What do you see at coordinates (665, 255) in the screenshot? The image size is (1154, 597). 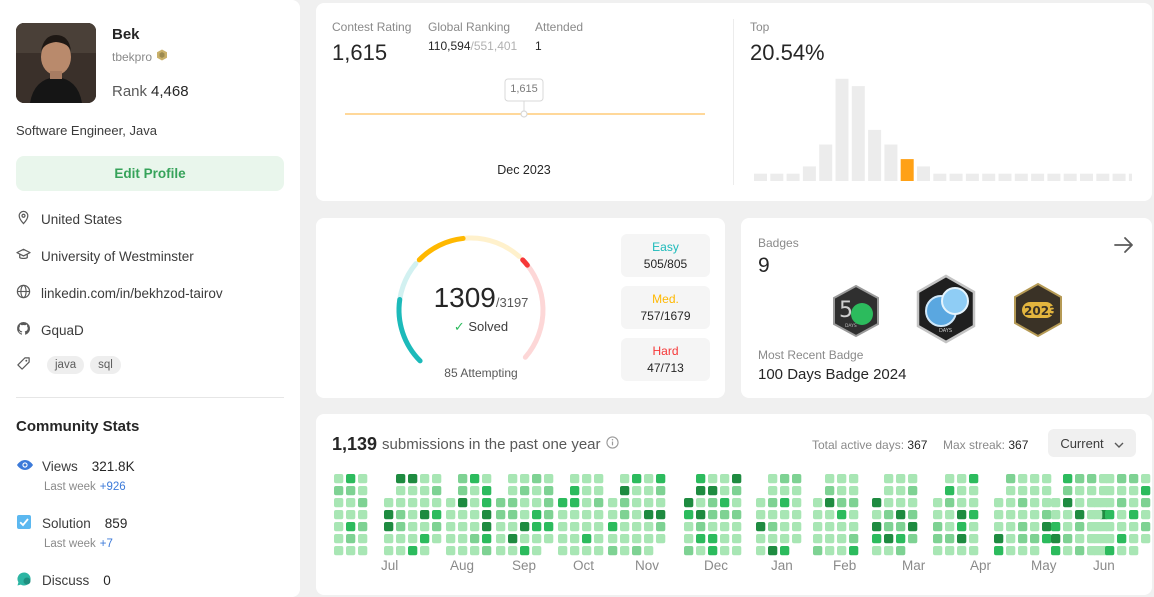 I see `easy-stat: Easy 505/805` at bounding box center [665, 255].